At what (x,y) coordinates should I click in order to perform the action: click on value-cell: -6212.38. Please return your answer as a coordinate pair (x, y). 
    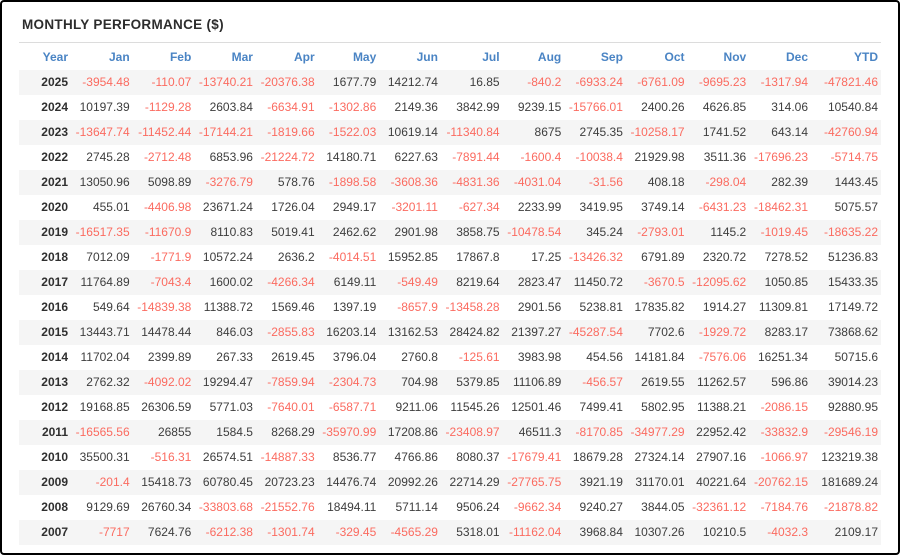
    Looking at the image, I should click on (229, 532).